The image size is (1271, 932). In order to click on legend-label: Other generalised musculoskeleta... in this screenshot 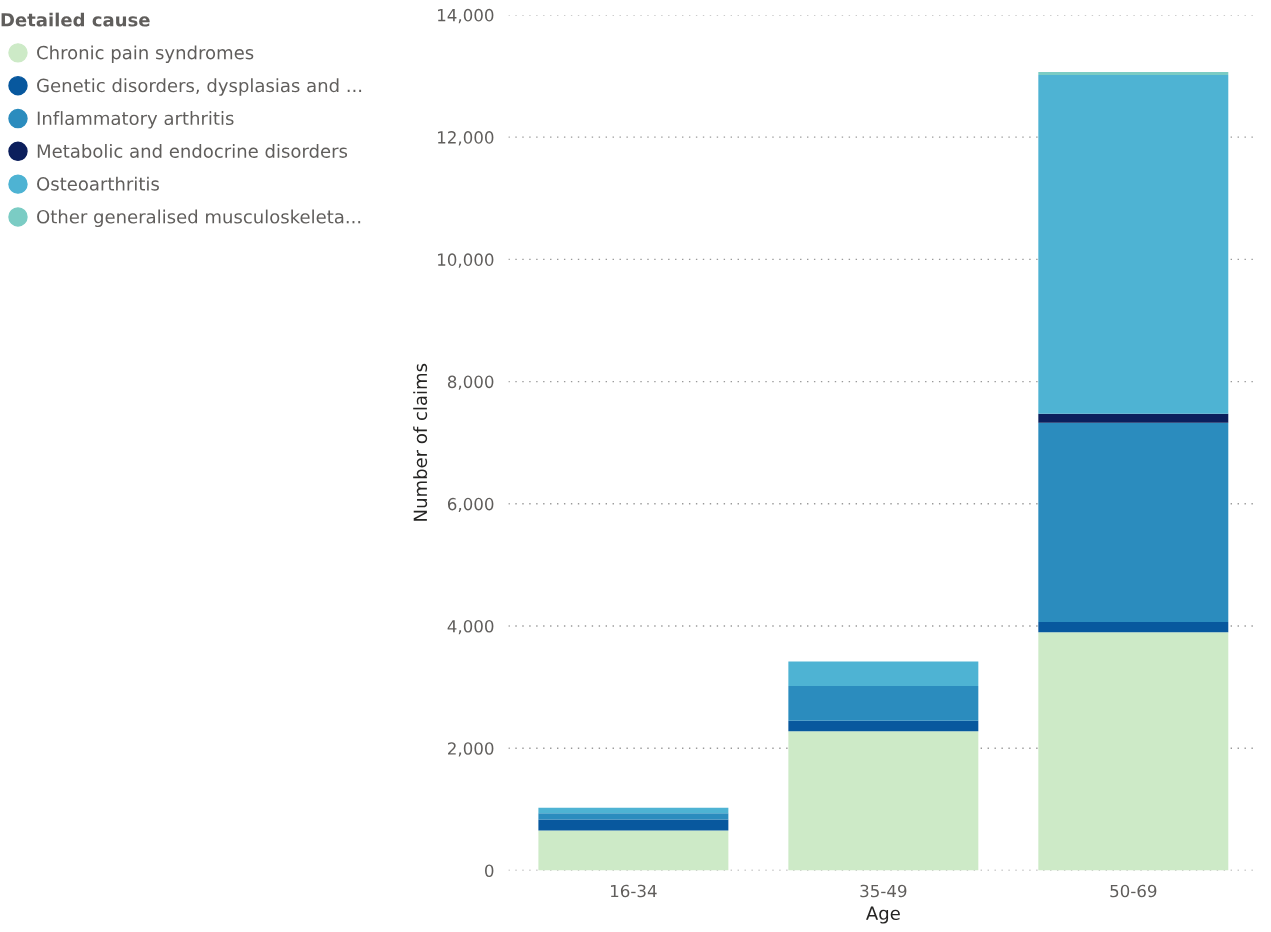, I will do `click(199, 218)`.